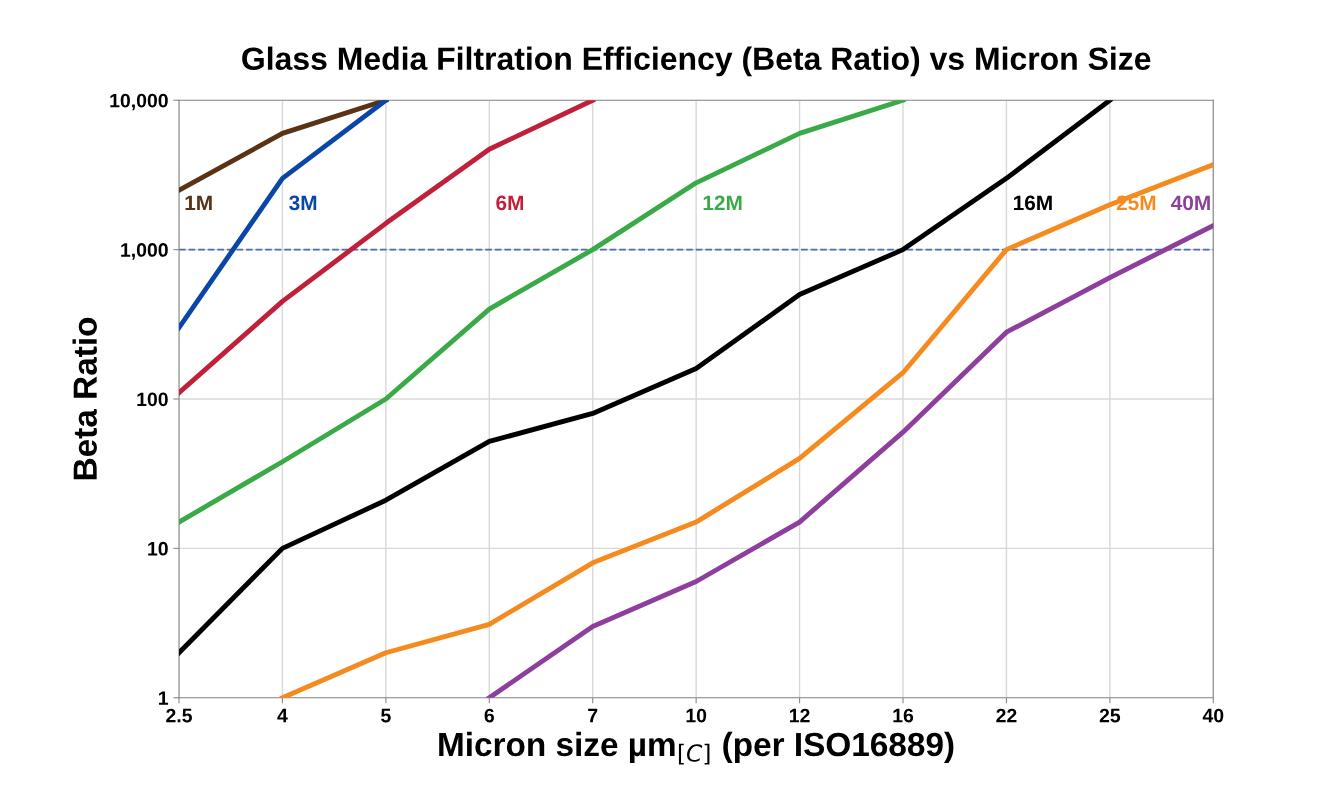 The image size is (1326, 802). I want to click on series-label: 40M, so click(1190, 203).